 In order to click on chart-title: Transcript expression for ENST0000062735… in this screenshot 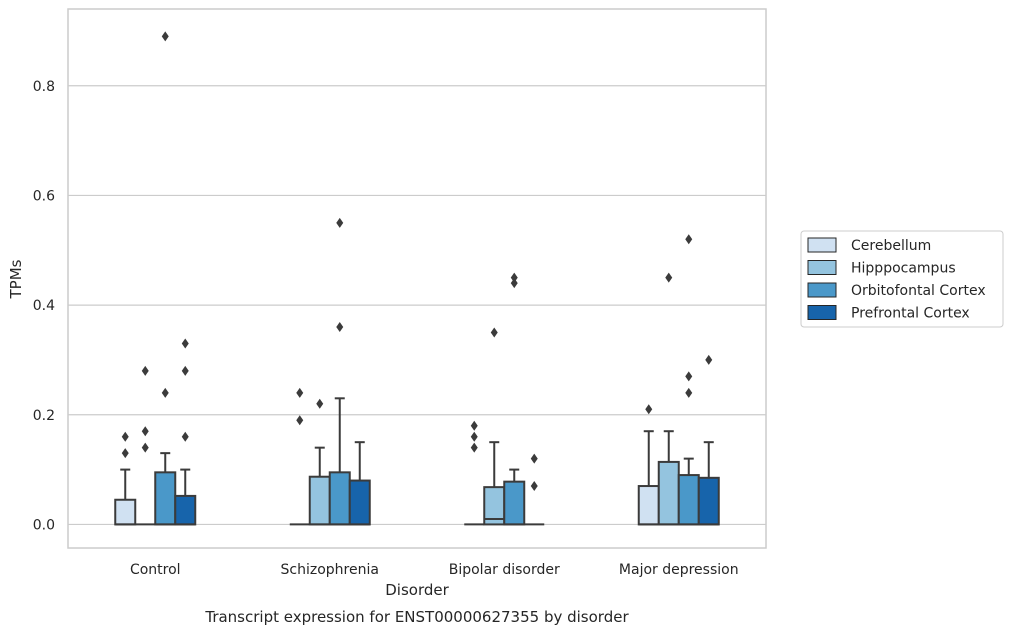, I will do `click(416, 617)`.